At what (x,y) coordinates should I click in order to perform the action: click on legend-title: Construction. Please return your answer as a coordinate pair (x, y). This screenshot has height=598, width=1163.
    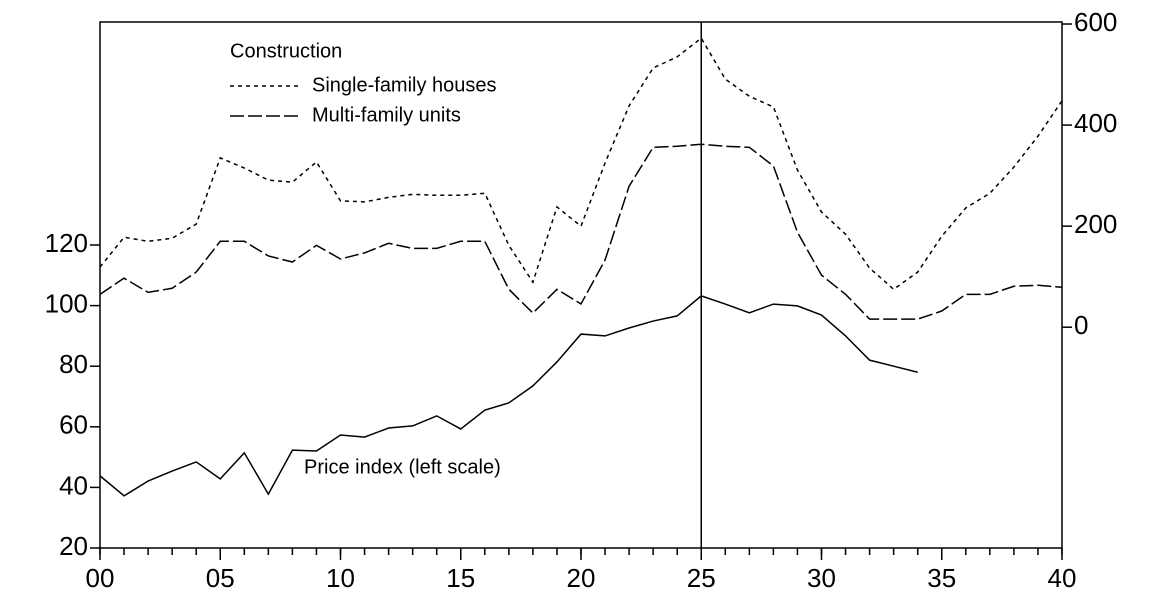
    Looking at the image, I should click on (286, 51).